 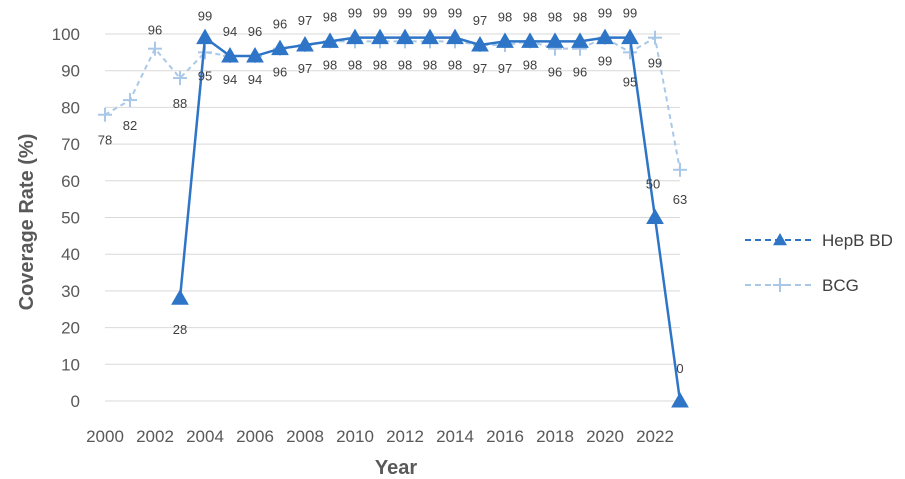 I want to click on x-tick-label: 2014, so click(x=455, y=436).